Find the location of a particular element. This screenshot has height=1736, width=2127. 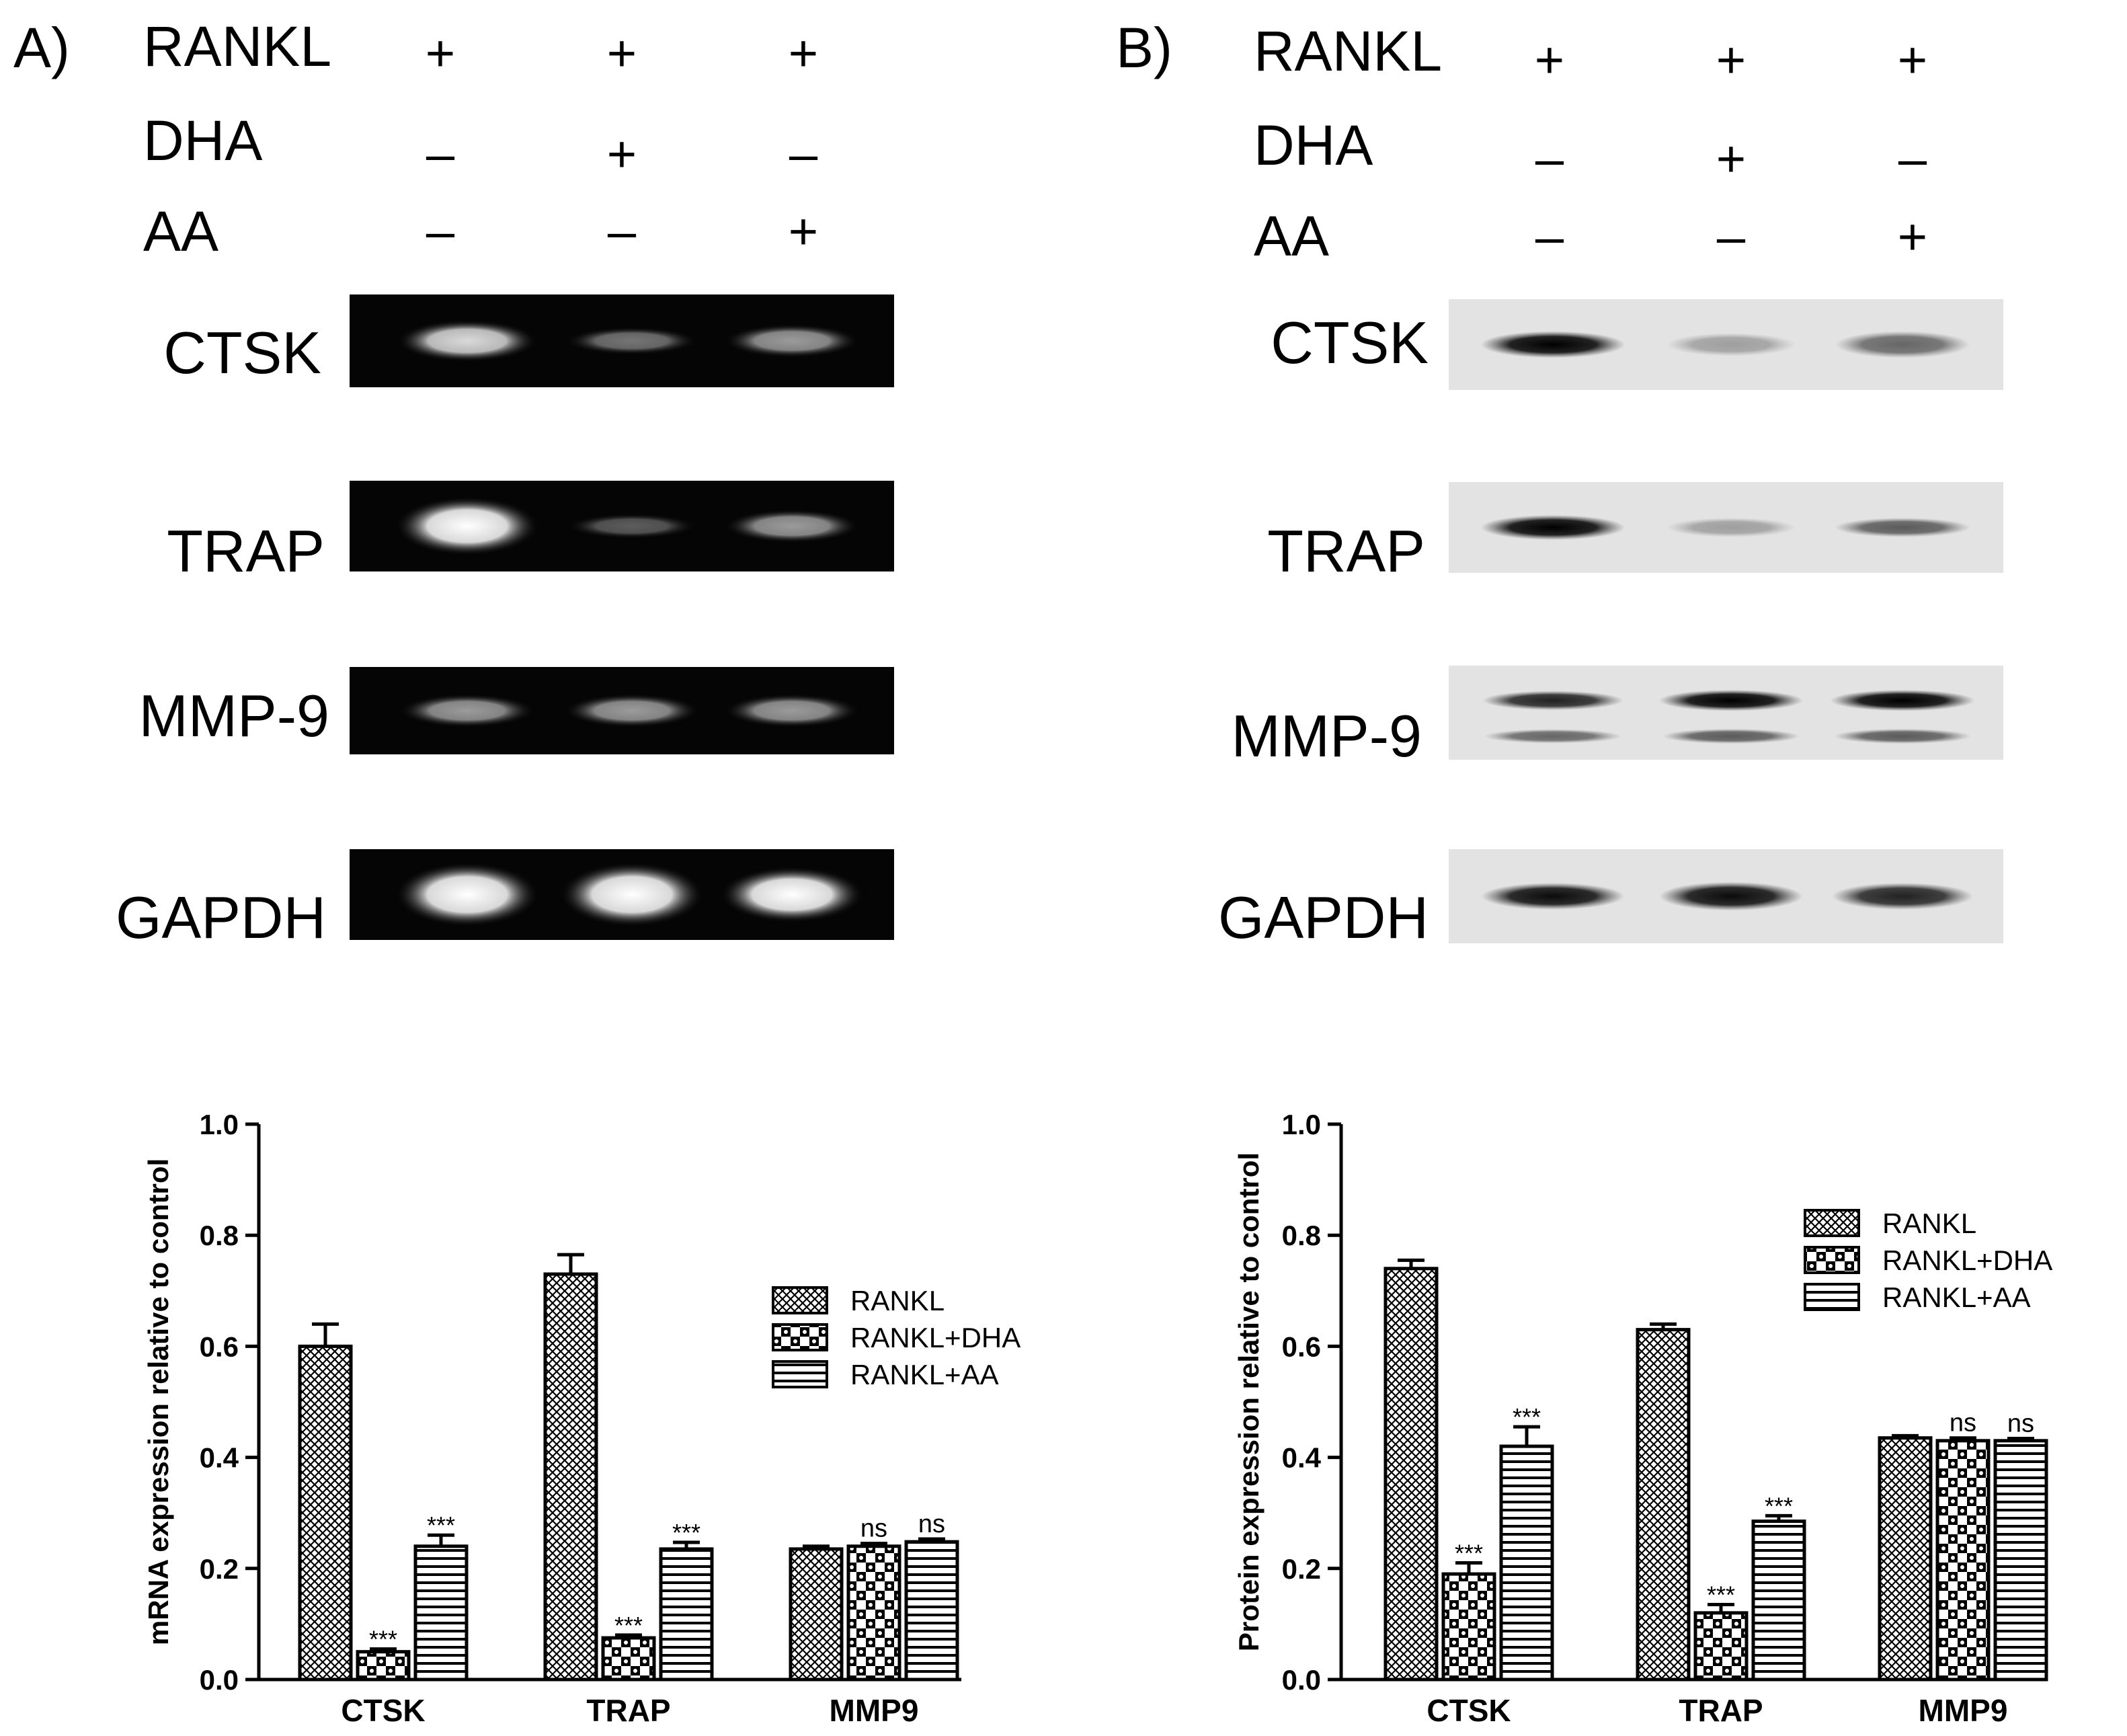

blot-a-label-mmp9: MMP-9 is located at coordinates (233, 715).